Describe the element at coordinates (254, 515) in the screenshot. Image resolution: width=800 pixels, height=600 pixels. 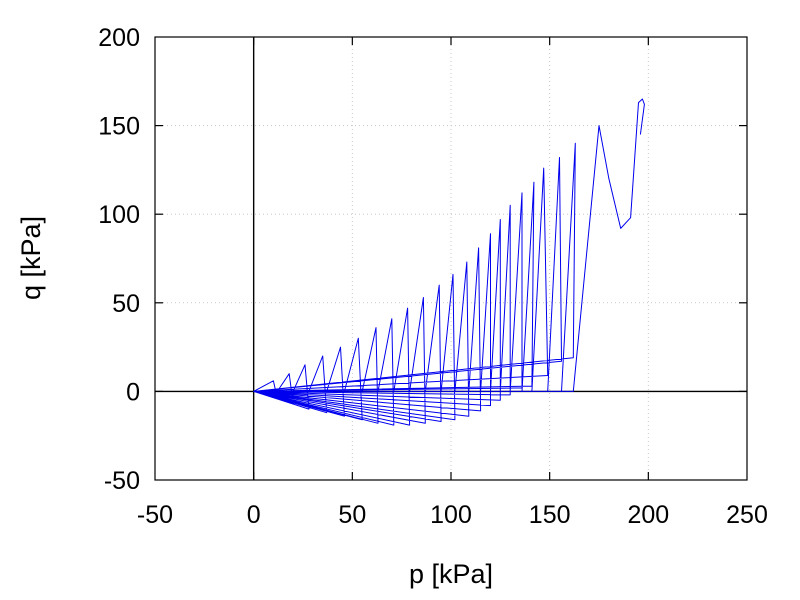
I see `x-tick-label: 0` at that location.